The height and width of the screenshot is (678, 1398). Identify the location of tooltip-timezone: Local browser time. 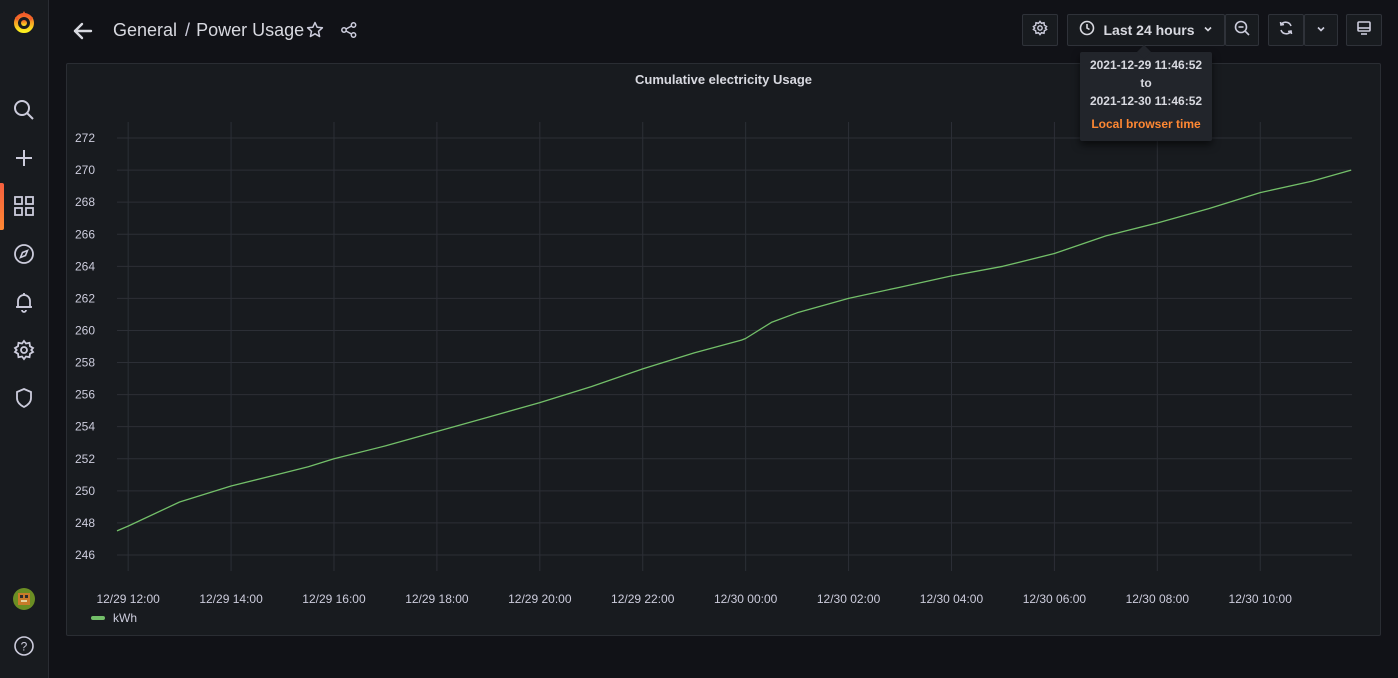
(1146, 124).